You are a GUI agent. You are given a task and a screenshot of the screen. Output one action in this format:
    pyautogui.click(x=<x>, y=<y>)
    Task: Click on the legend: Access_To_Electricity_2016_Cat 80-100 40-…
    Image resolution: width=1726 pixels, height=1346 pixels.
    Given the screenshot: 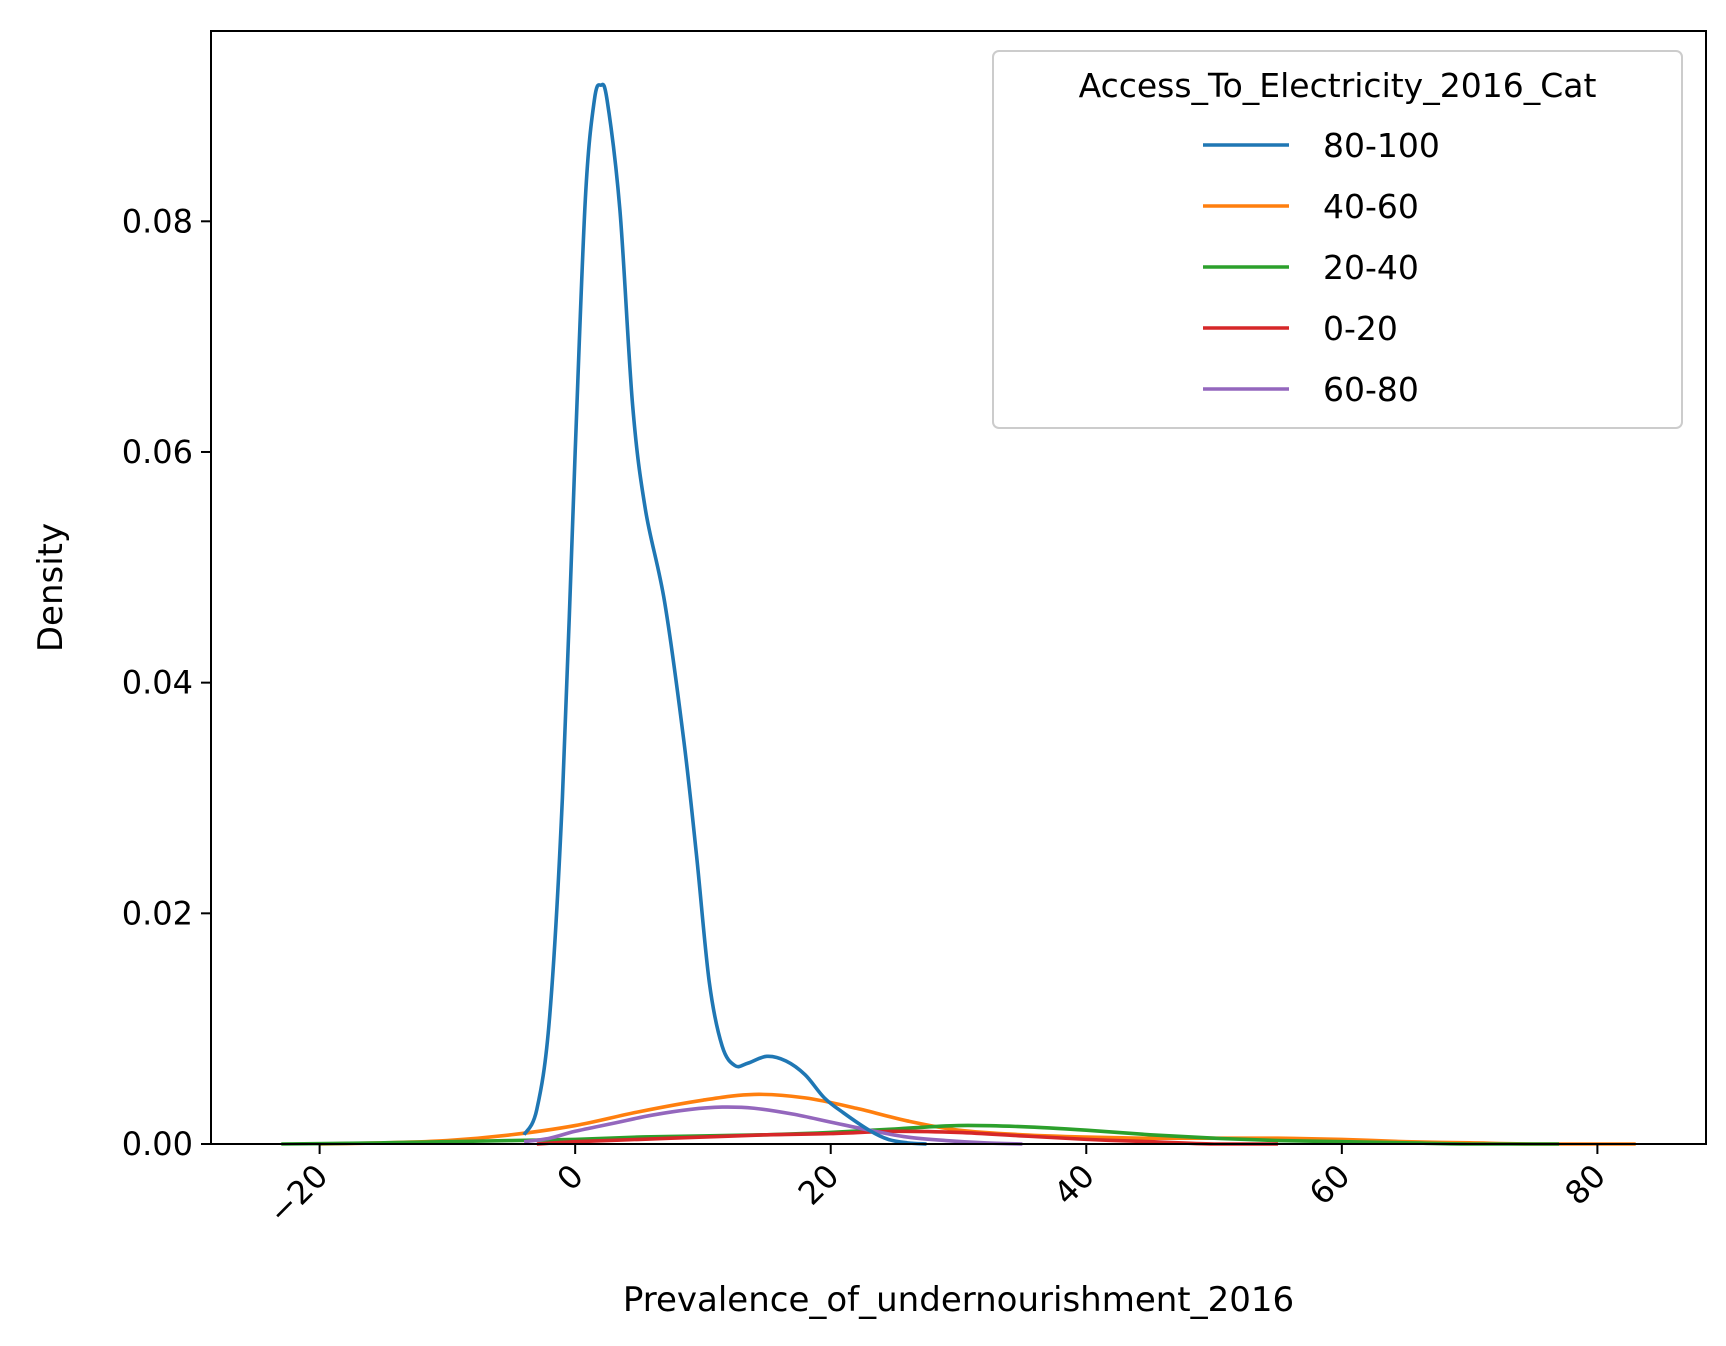 What is the action you would take?
    pyautogui.click(x=1337, y=239)
    